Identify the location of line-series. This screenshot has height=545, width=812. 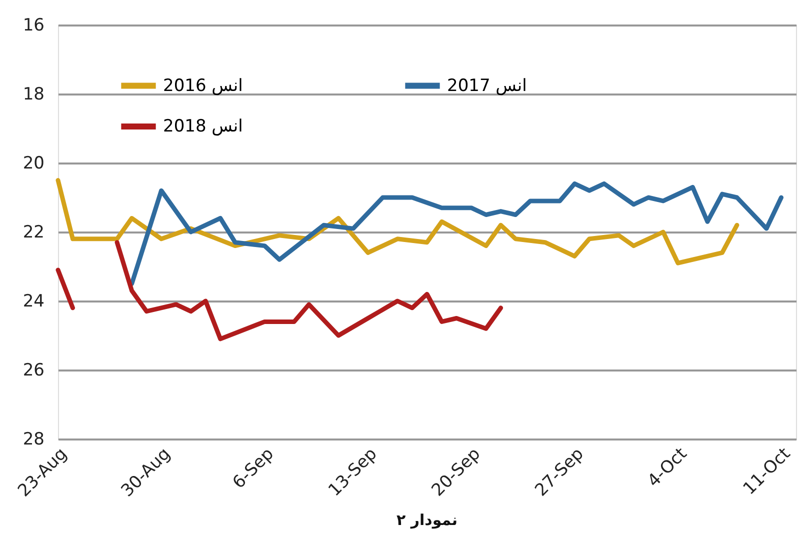
(398, 222).